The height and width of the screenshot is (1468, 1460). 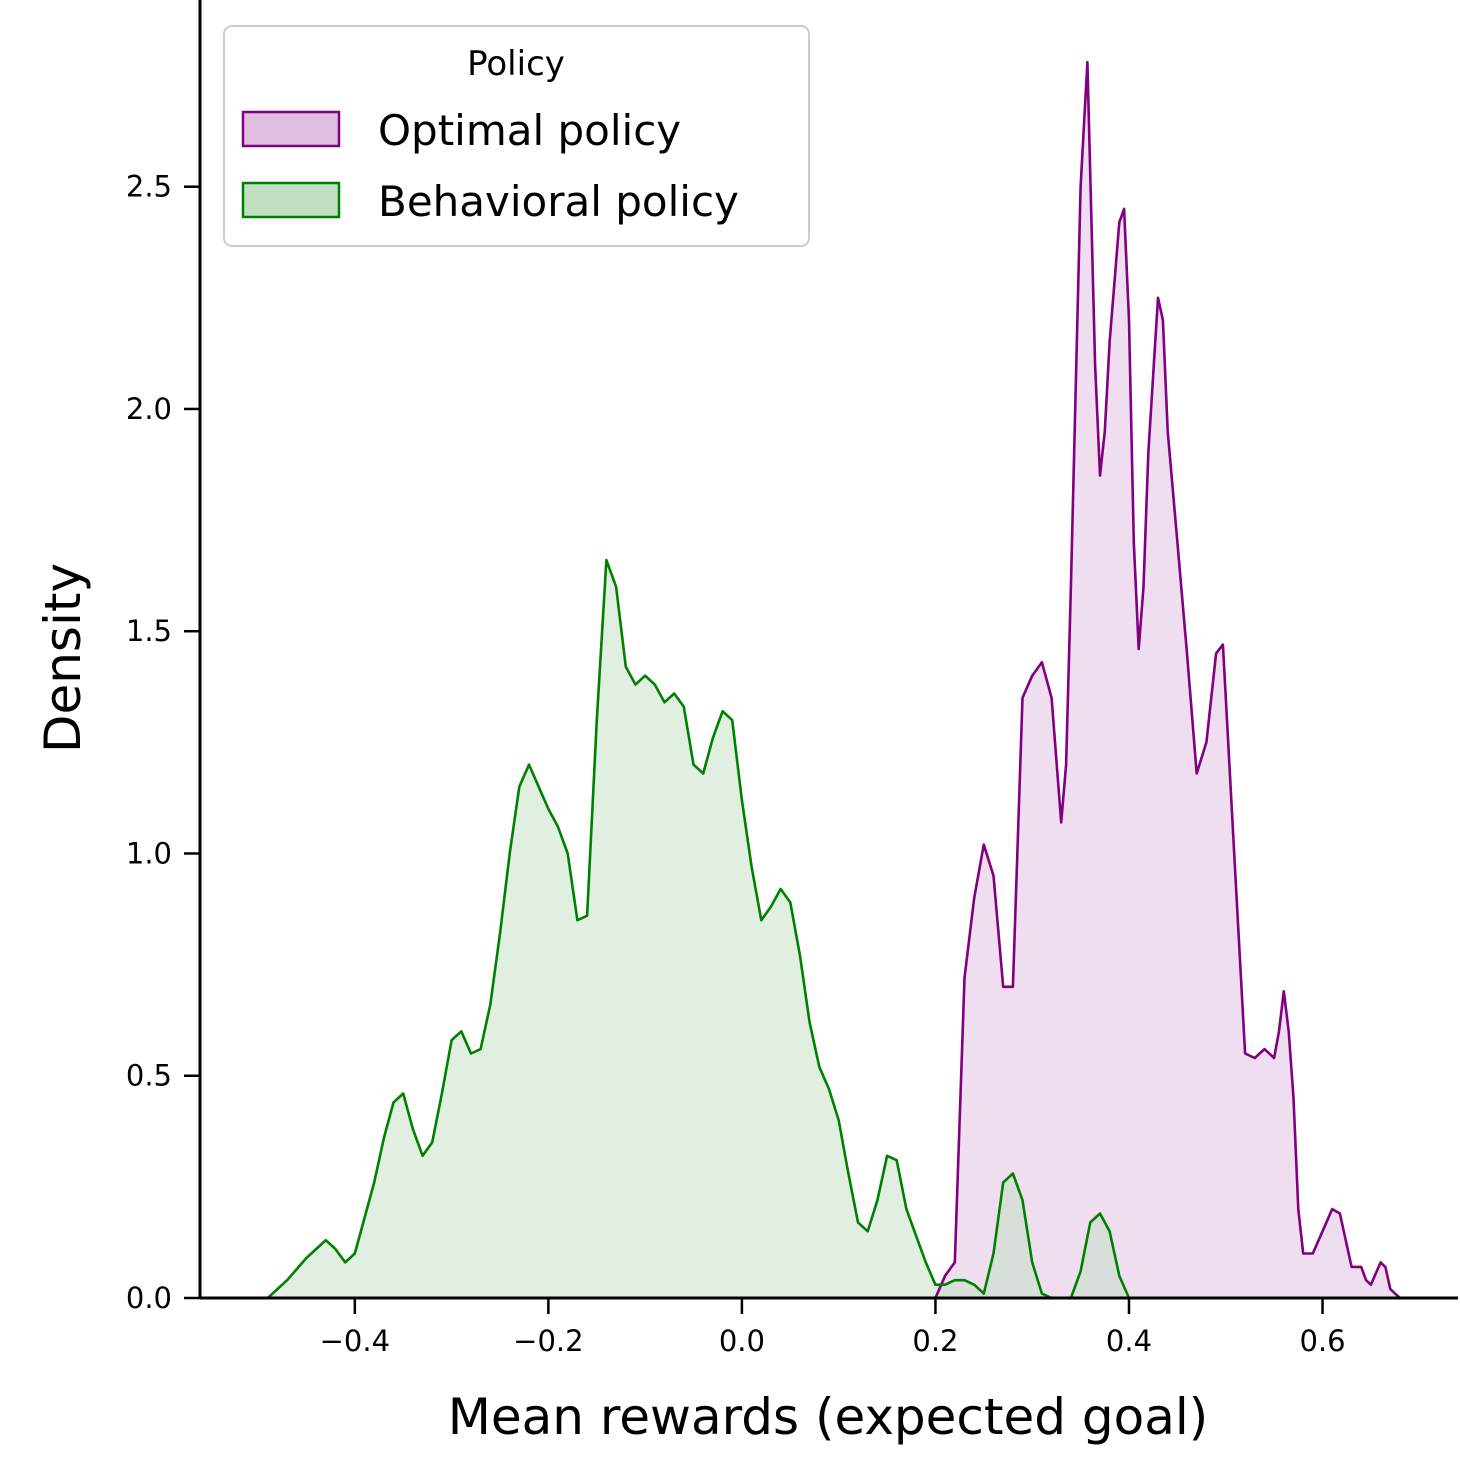 I want to click on legend: Policy Optimal policy Behavioral policy, so click(x=516, y=136).